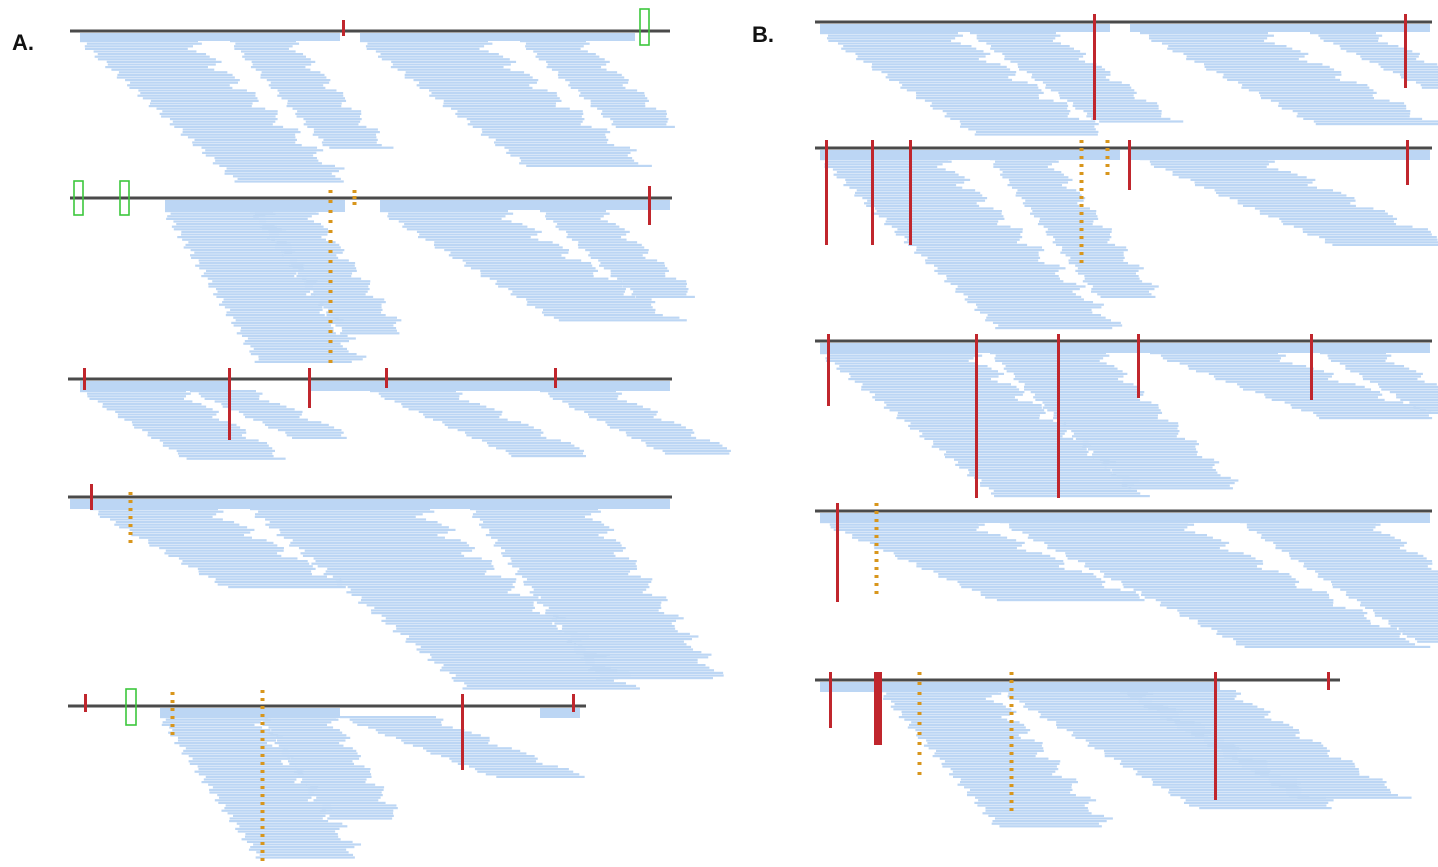 The width and height of the screenshot is (1438, 867). Describe the element at coordinates (23, 42) in the screenshot. I see `panel-a-label: A.` at that location.